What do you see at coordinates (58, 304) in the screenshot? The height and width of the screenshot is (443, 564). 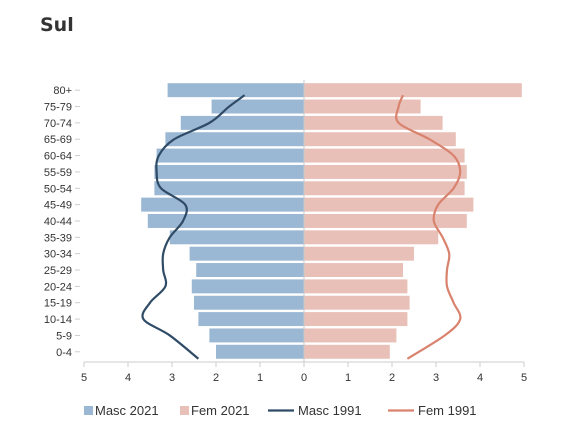 I see `y-tick-label: 15-19` at bounding box center [58, 304].